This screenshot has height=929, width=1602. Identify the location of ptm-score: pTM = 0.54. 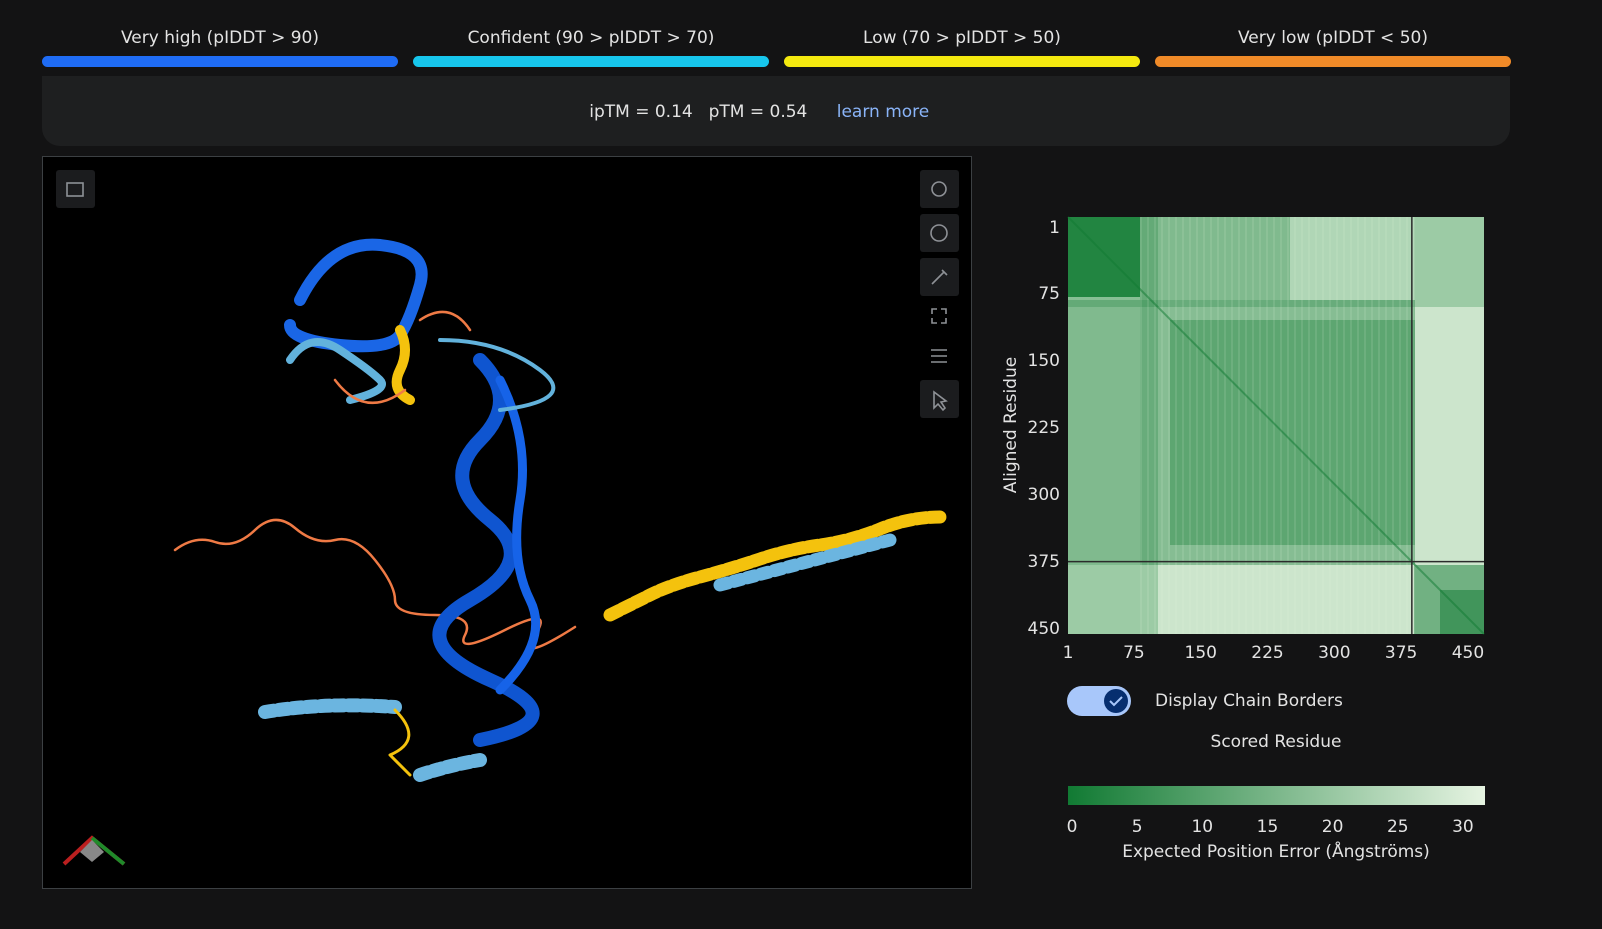
(758, 112).